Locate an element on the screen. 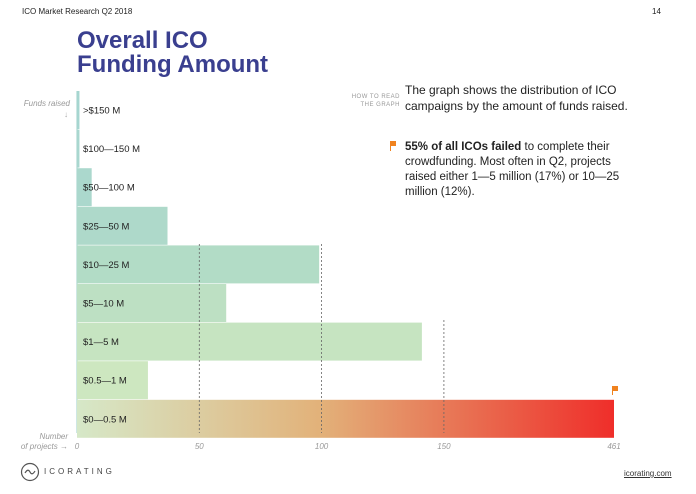  key-finding-bold: 55% of all ICOs failed is located at coordinates (463, 147).